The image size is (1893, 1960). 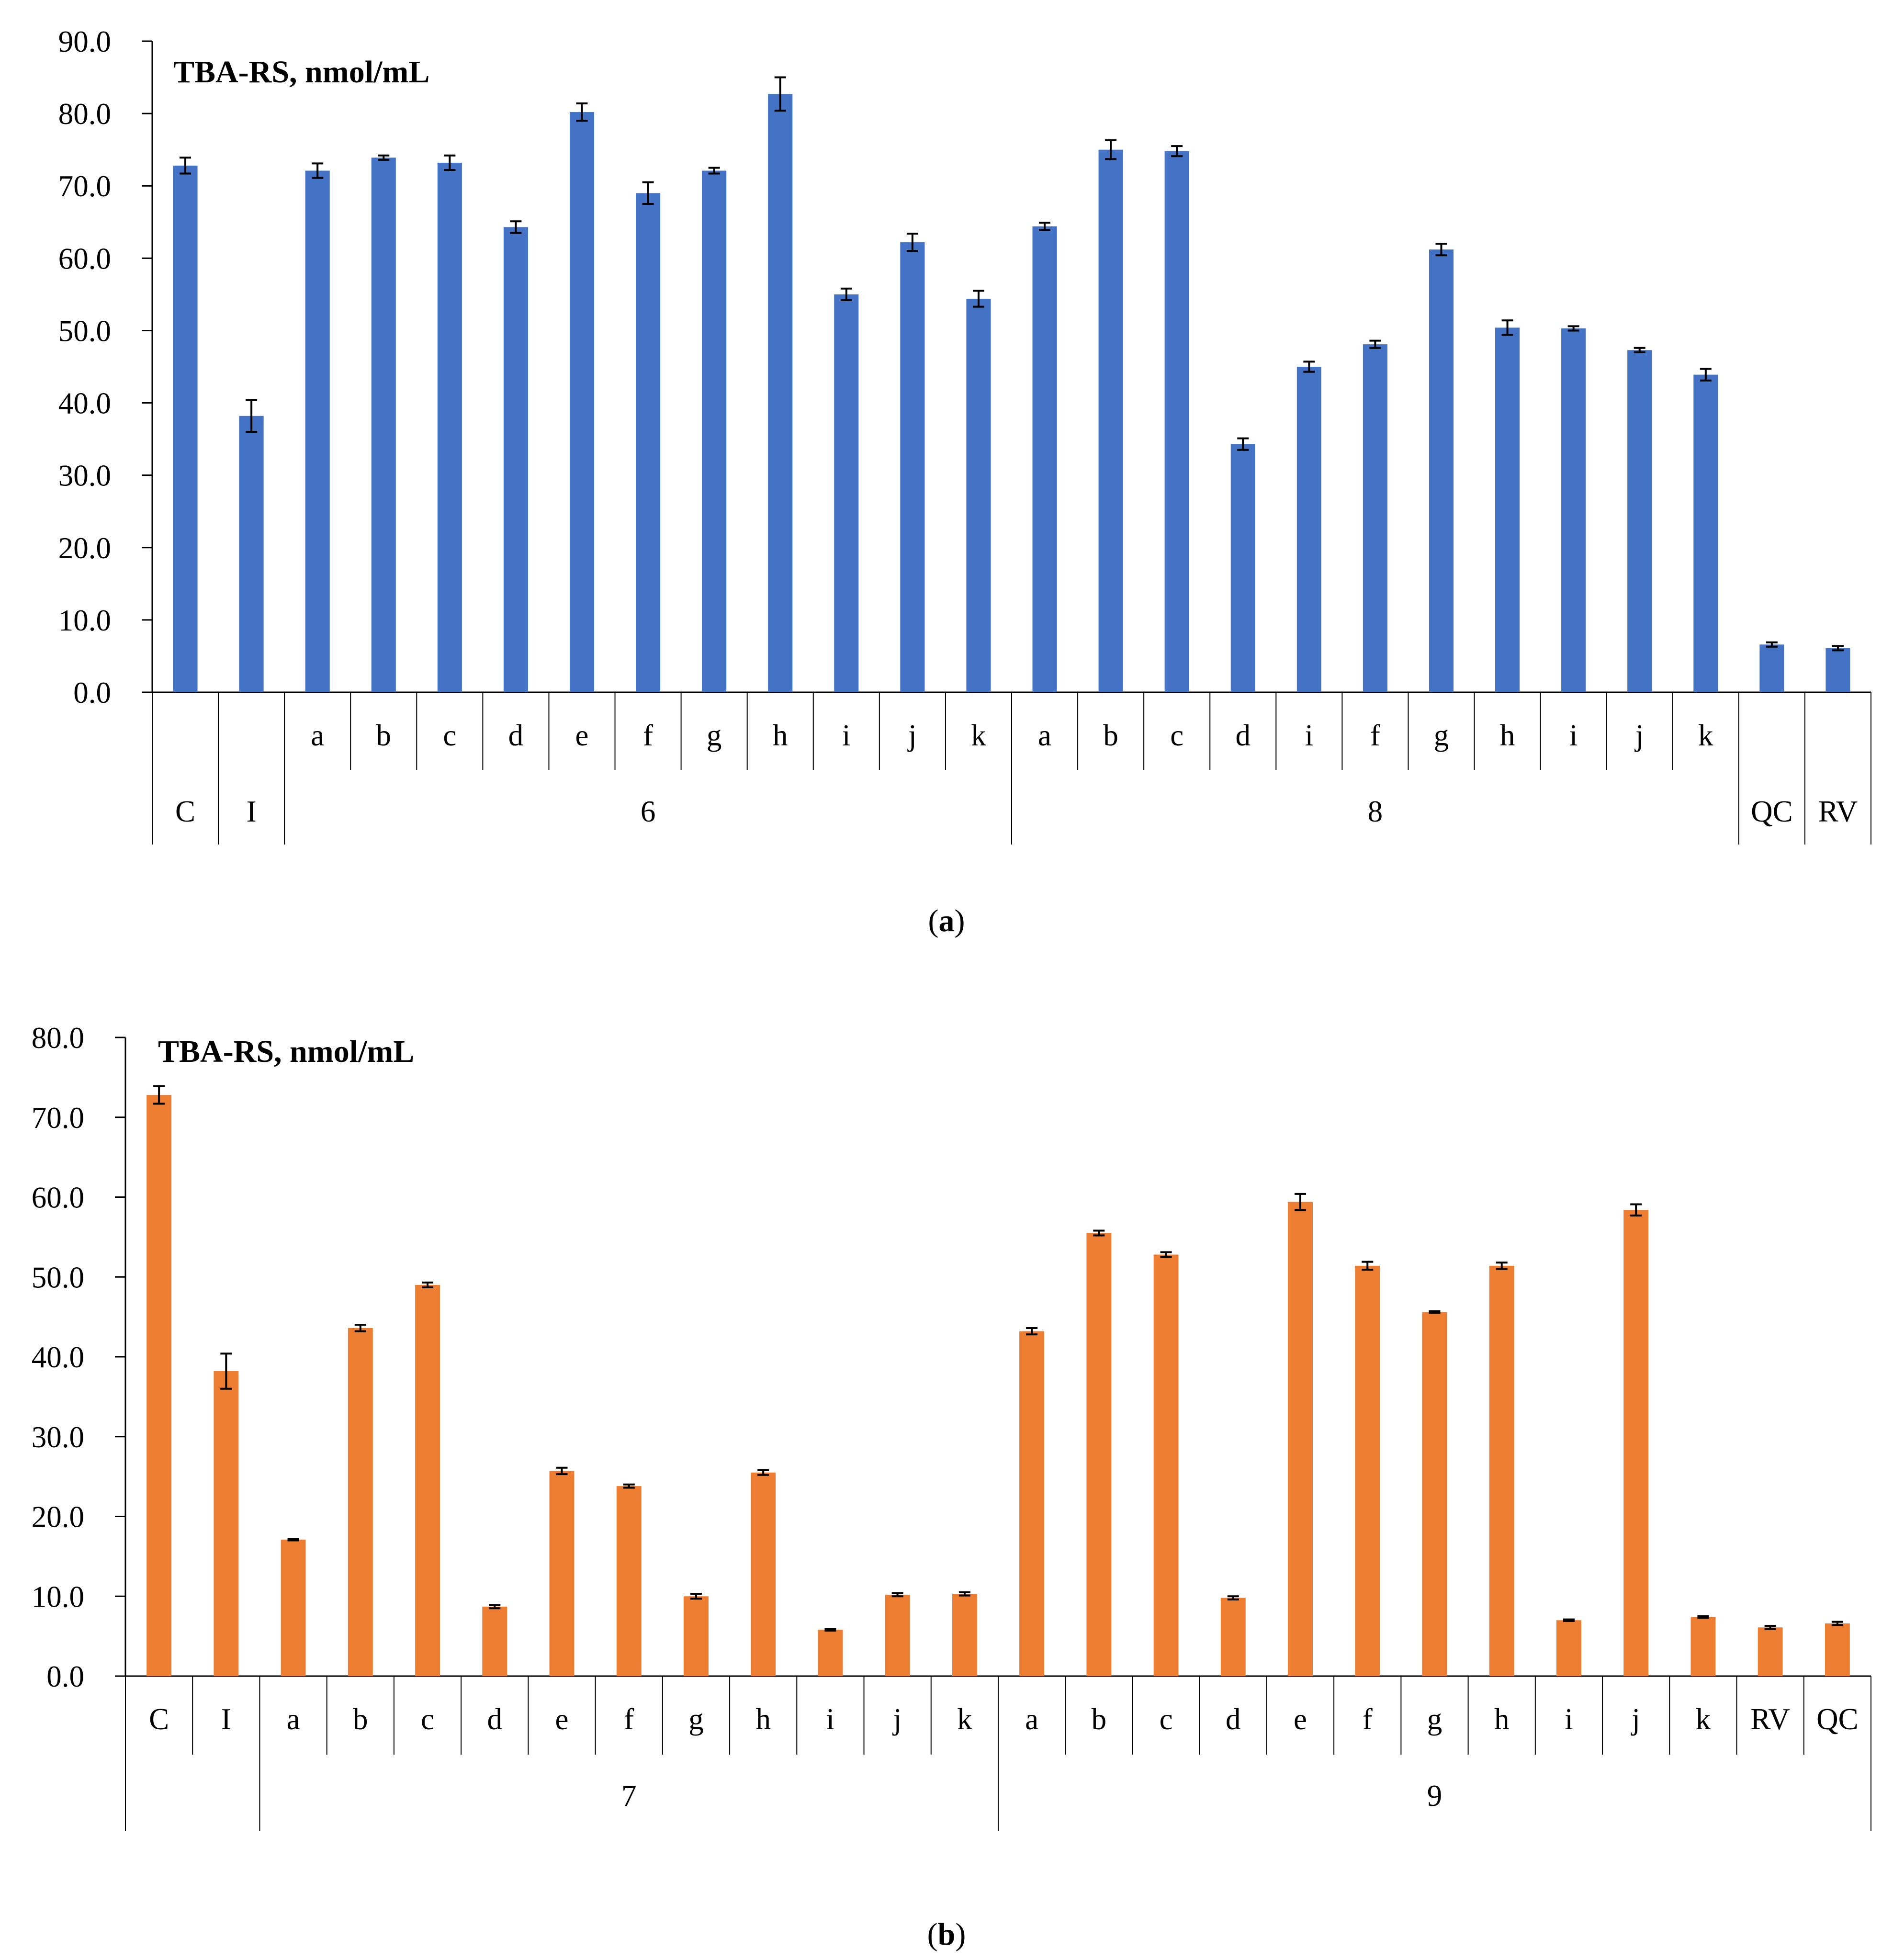 What do you see at coordinates (58, 1277) in the screenshot?
I see `y-tick-label: 50.0` at bounding box center [58, 1277].